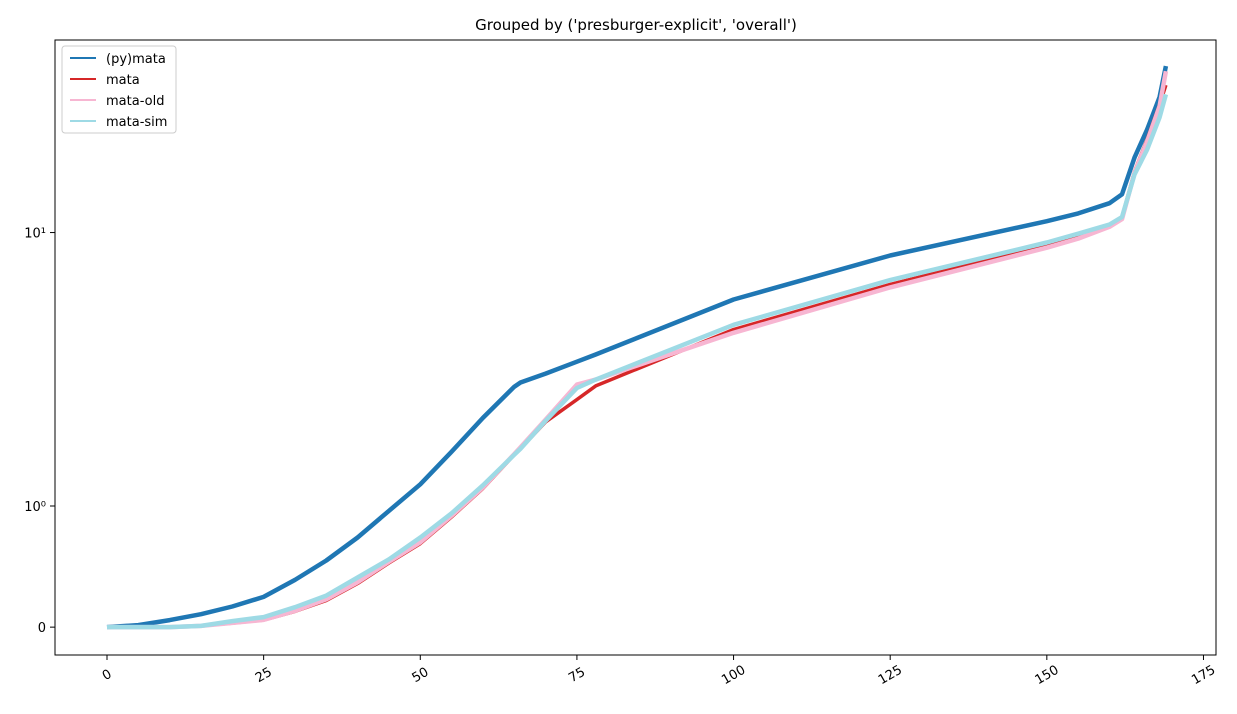 This screenshot has height=714, width=1237. What do you see at coordinates (119, 89) in the screenshot?
I see `legend-box` at bounding box center [119, 89].